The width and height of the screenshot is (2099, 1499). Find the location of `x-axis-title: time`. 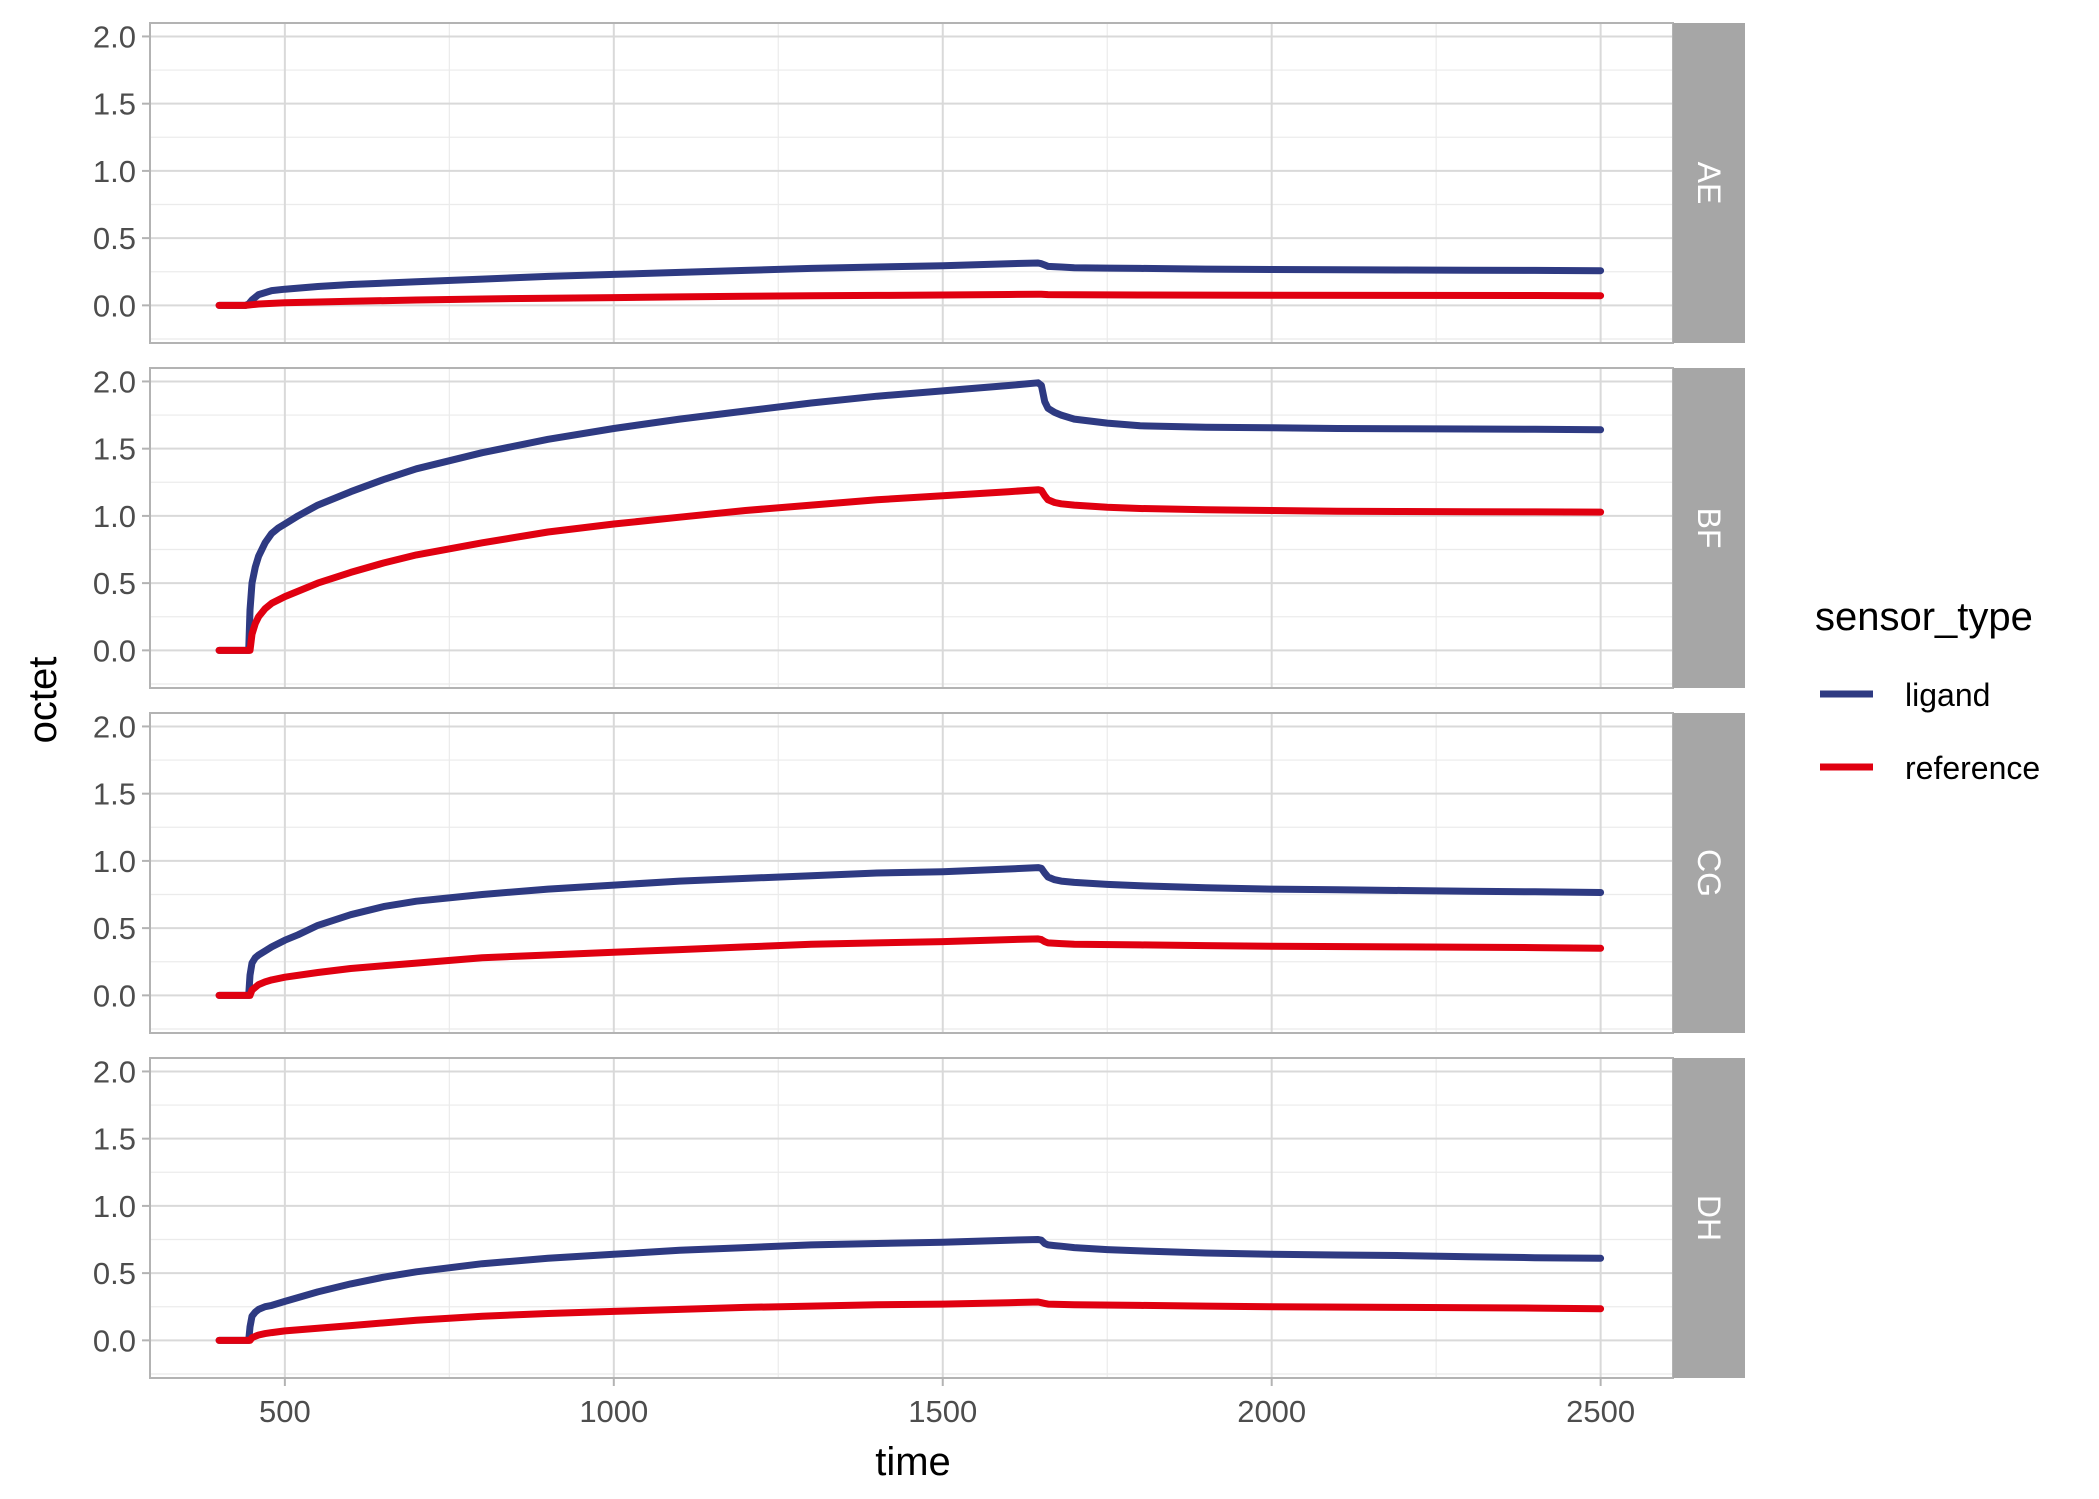

x-axis-title: time is located at coordinates (913, 1462).